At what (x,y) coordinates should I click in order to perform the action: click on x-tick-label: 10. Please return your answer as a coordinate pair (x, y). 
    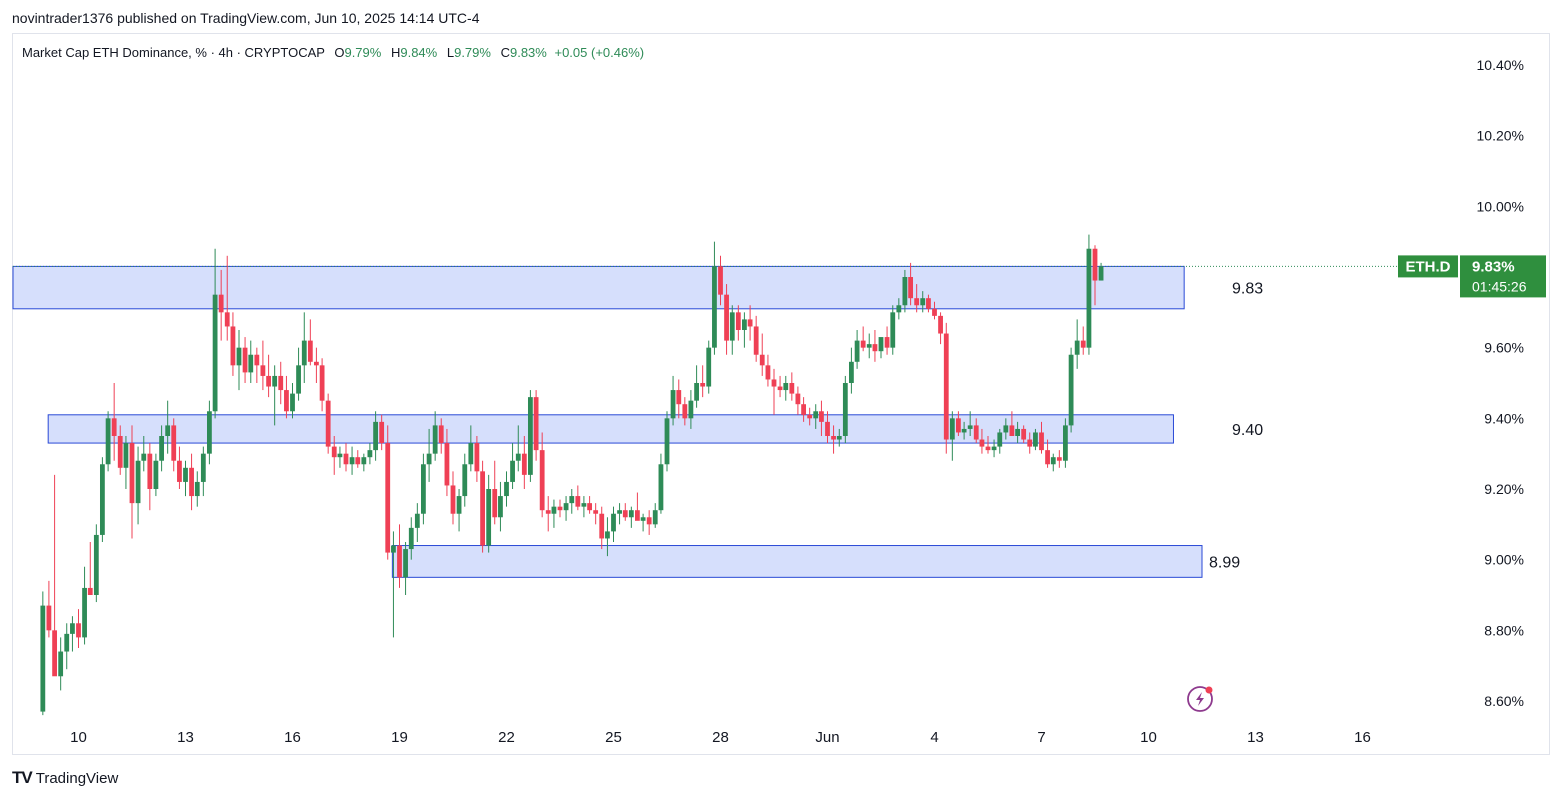
    Looking at the image, I should click on (78, 737).